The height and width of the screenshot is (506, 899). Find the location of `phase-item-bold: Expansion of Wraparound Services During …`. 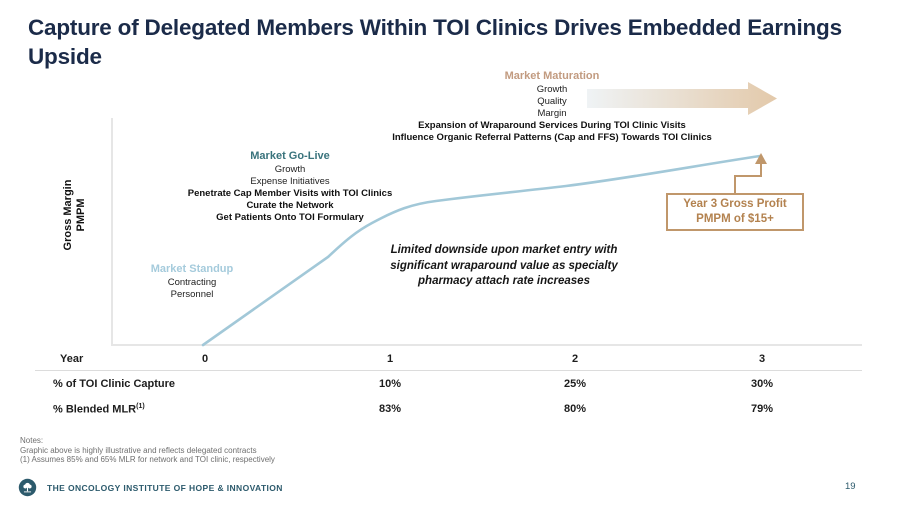

phase-item-bold: Expansion of Wraparound Services During … is located at coordinates (552, 125).